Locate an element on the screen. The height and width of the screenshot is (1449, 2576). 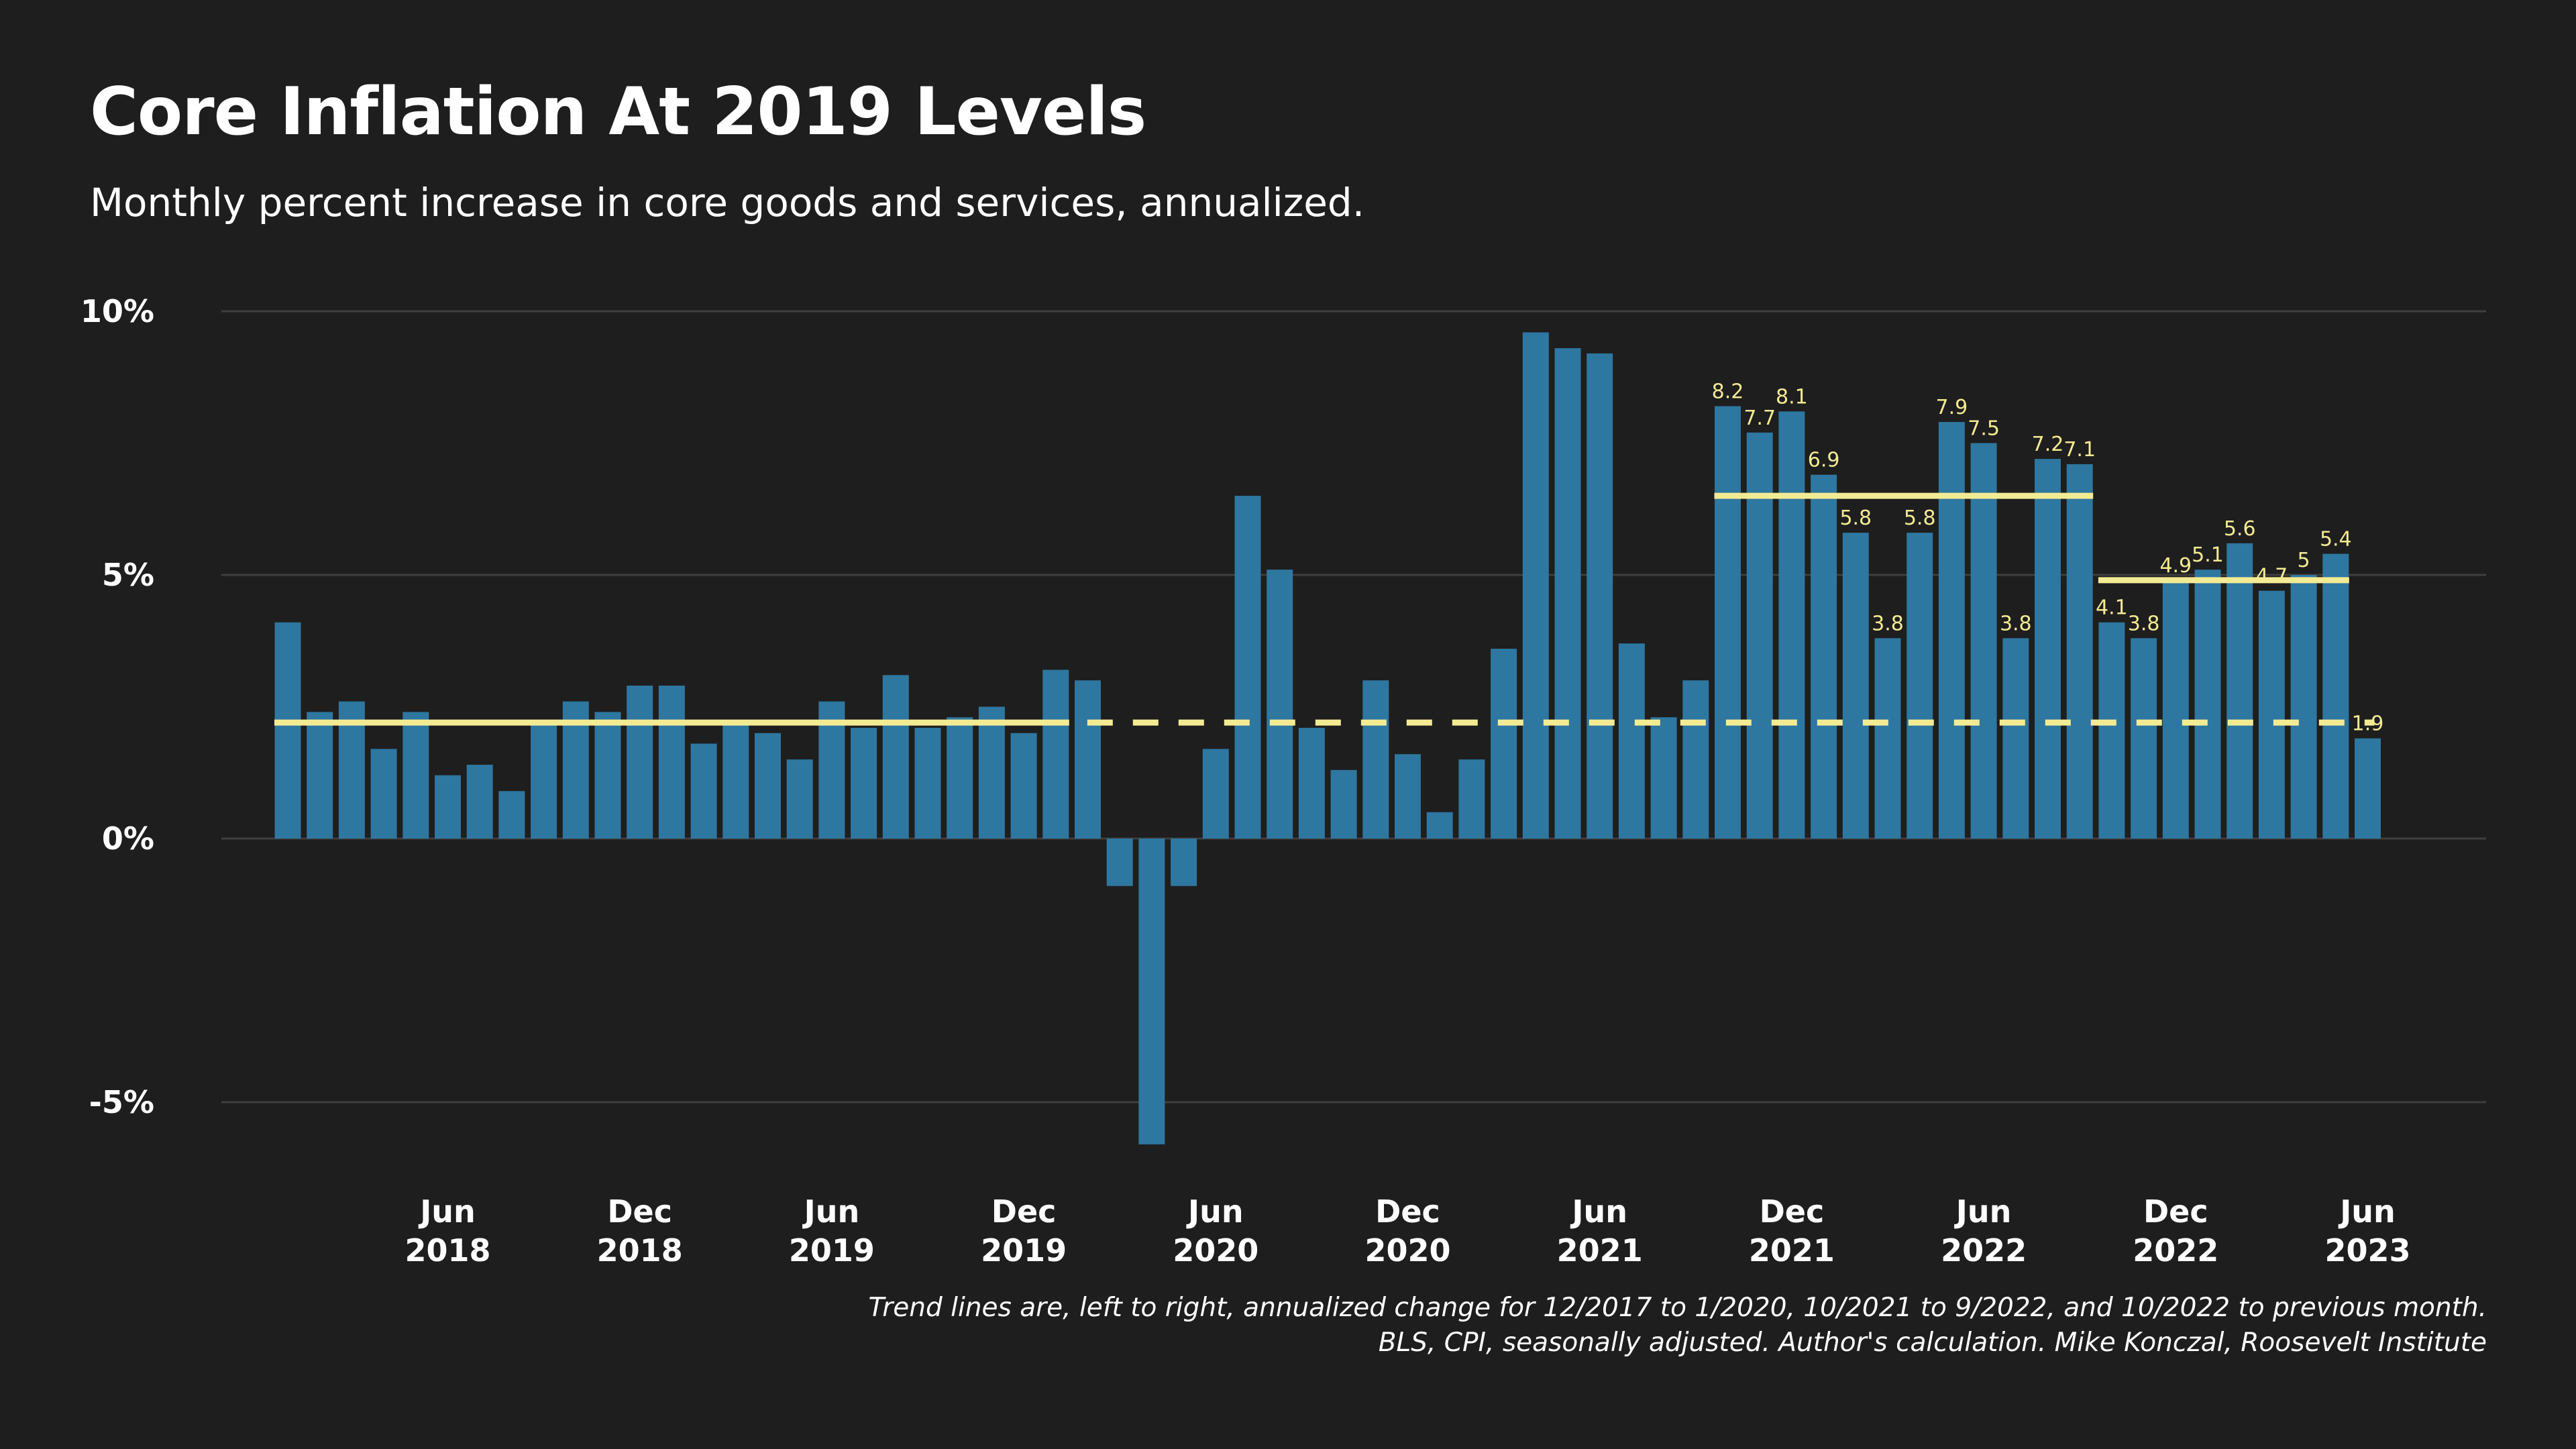
data-label: 4.1 is located at coordinates (2112, 608).